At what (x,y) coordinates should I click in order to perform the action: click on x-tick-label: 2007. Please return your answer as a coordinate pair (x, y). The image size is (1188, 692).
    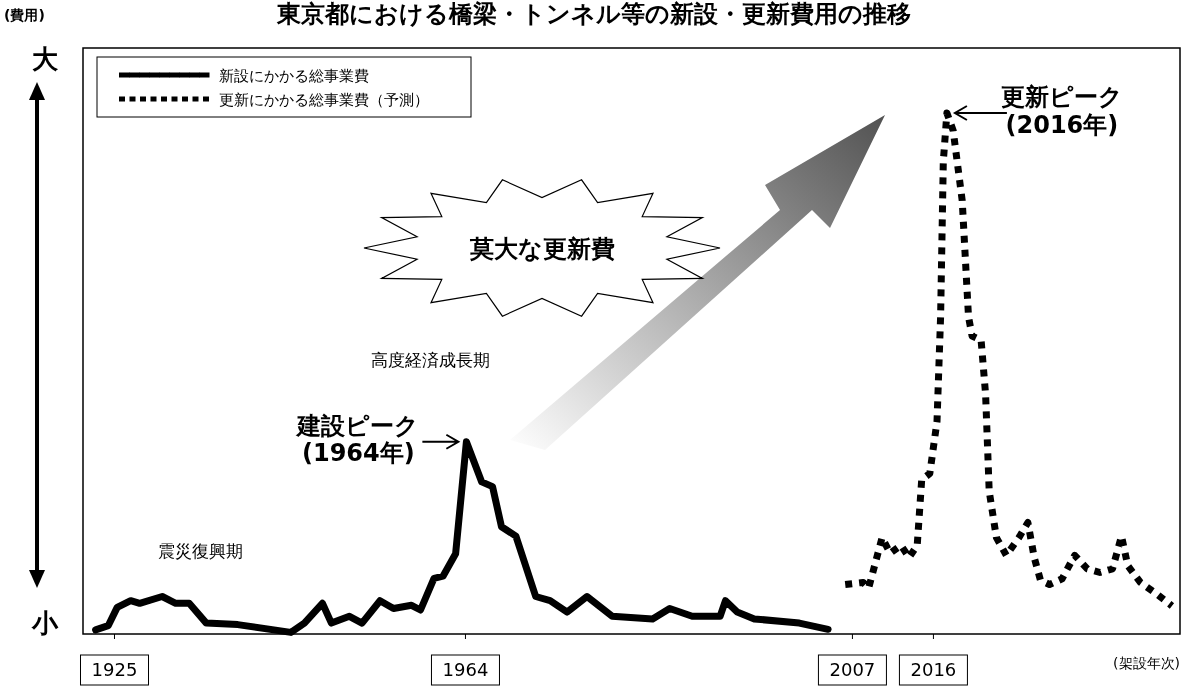
    Looking at the image, I should click on (852, 669).